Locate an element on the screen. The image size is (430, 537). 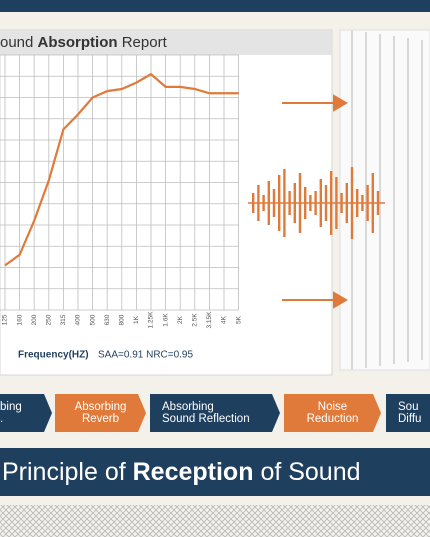
x-tick-label: 200 is located at coordinates (34, 319).